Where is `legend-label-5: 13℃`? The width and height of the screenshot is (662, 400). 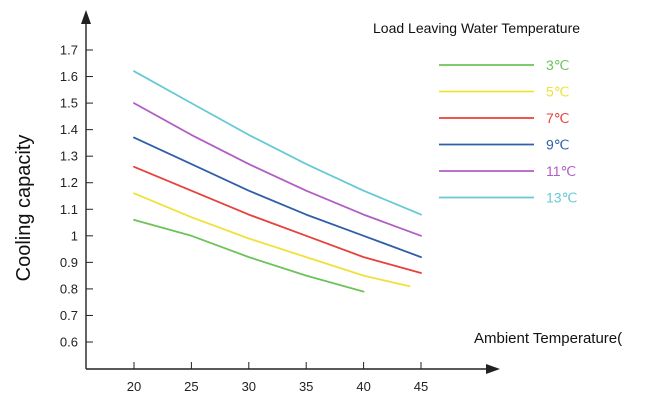
legend-label-5: 13℃ is located at coordinates (561, 198).